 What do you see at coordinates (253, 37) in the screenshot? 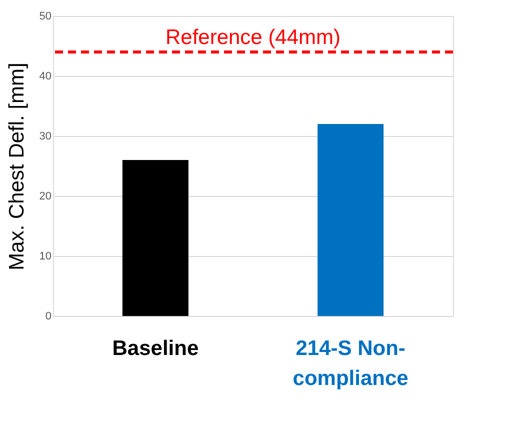
I see `ref-line-label: Reference (44mm)` at bounding box center [253, 37].